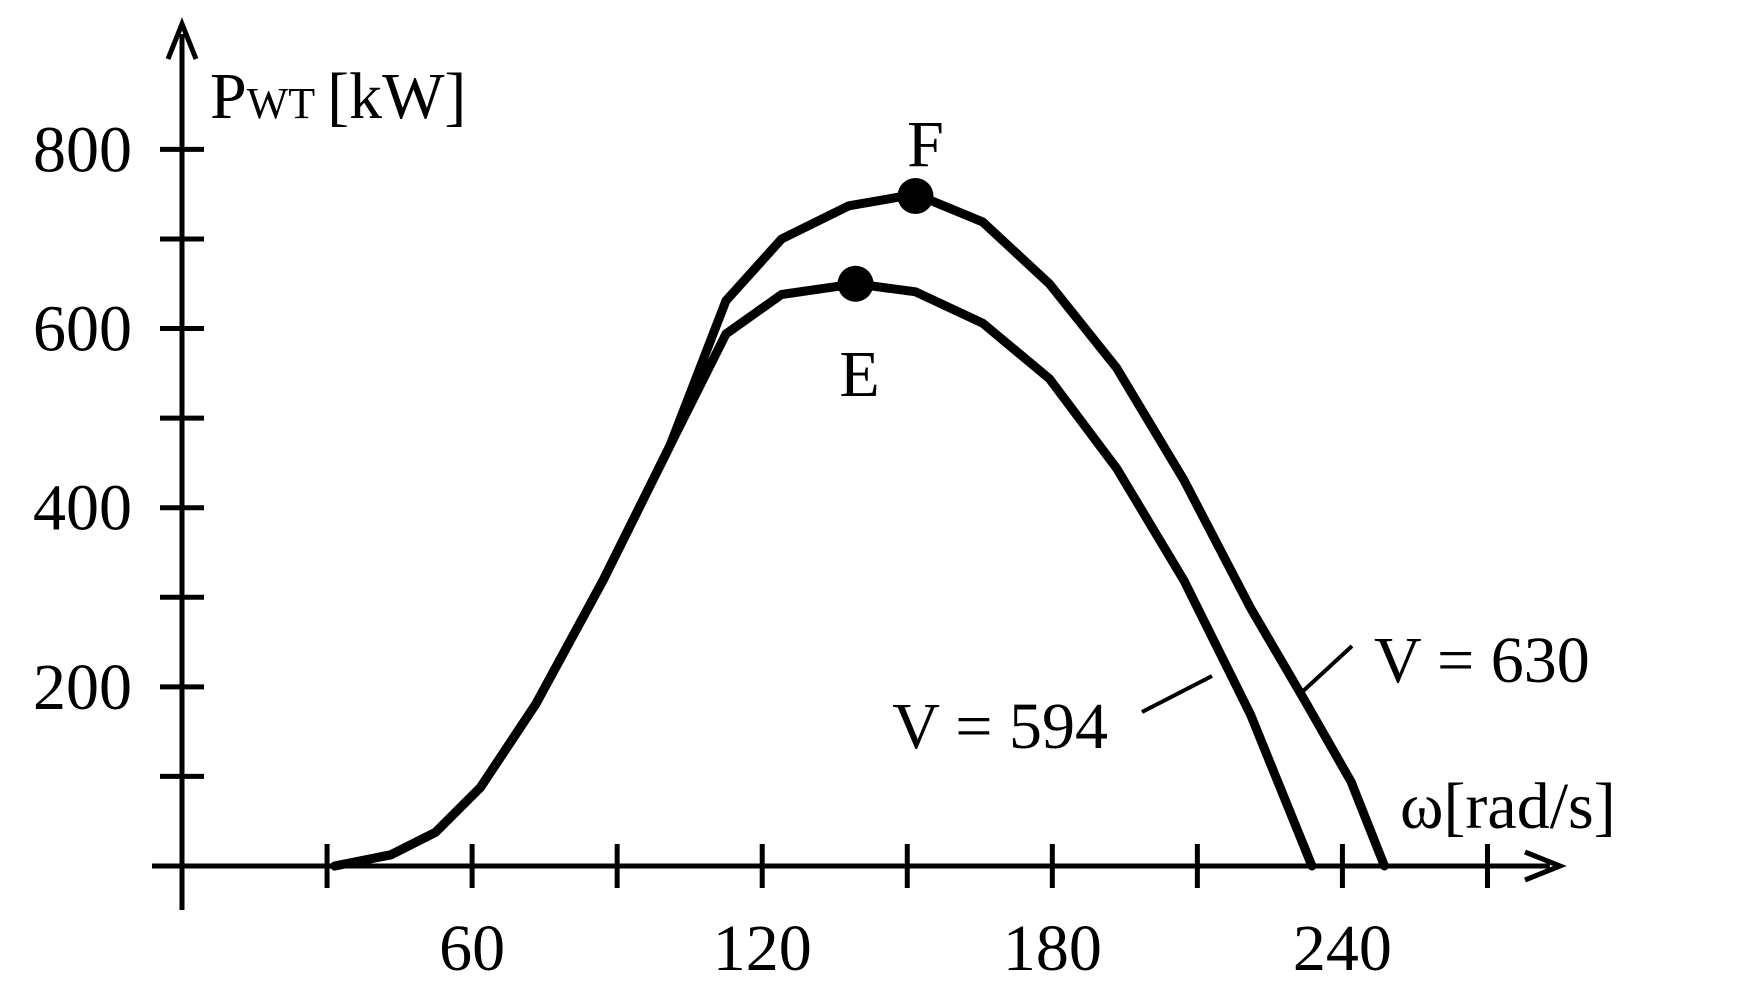 The width and height of the screenshot is (1743, 990). What do you see at coordinates (396, 96) in the screenshot?
I see `y-label-unit: [kW]` at bounding box center [396, 96].